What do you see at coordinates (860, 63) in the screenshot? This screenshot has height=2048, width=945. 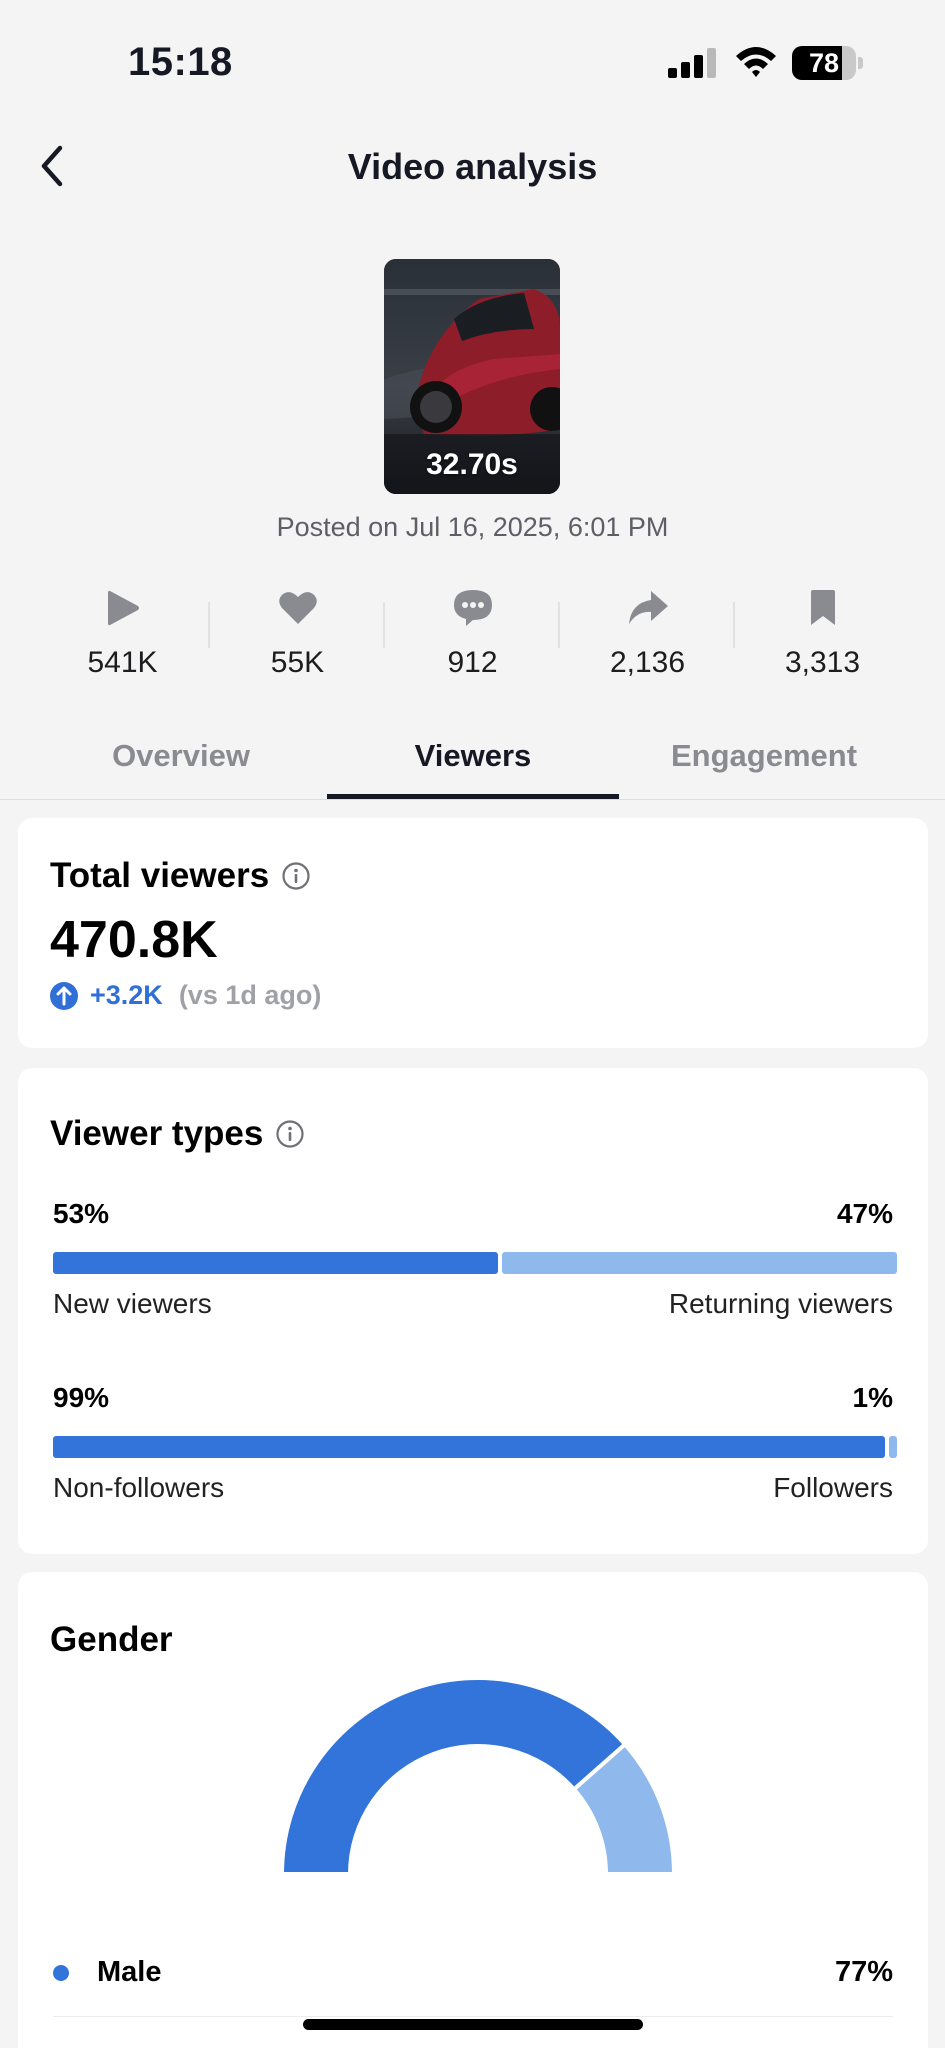 I see `battery-tip` at bounding box center [860, 63].